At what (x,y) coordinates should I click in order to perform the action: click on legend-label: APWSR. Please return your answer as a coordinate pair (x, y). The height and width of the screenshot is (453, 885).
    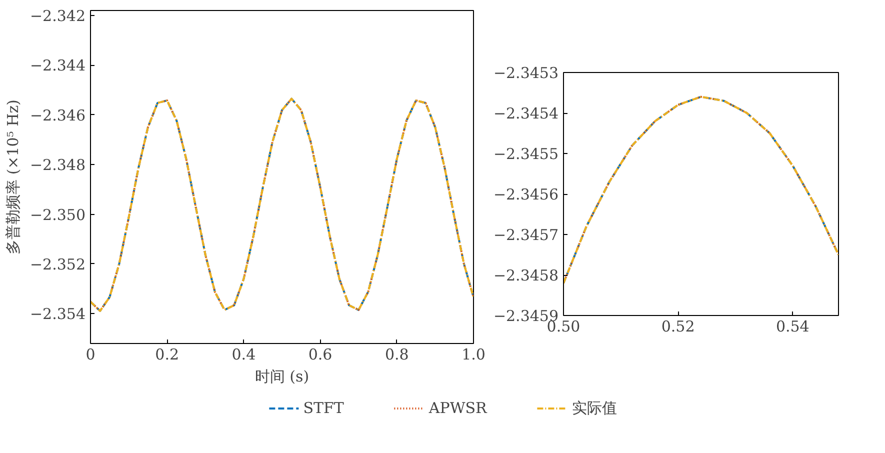
    Looking at the image, I should click on (457, 408).